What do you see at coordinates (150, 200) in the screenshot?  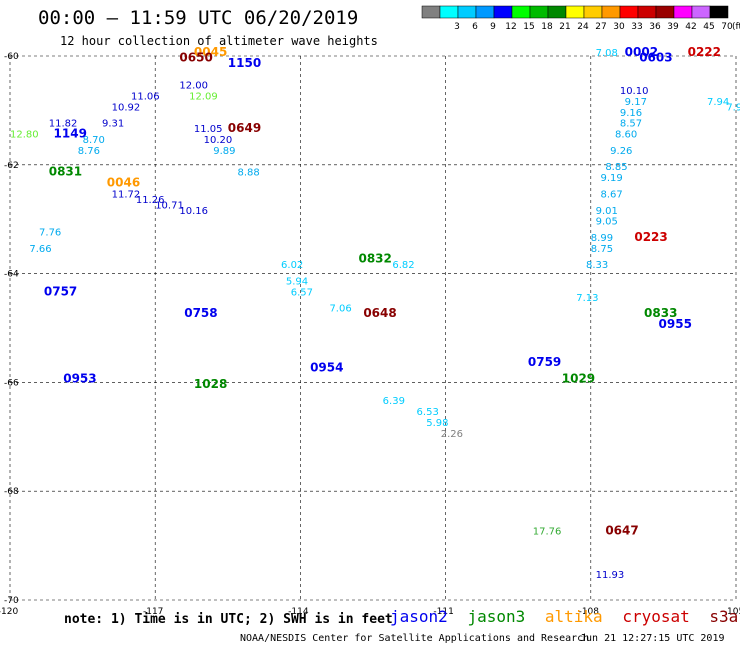 I see `swh-value-label: 11.26` at bounding box center [150, 200].